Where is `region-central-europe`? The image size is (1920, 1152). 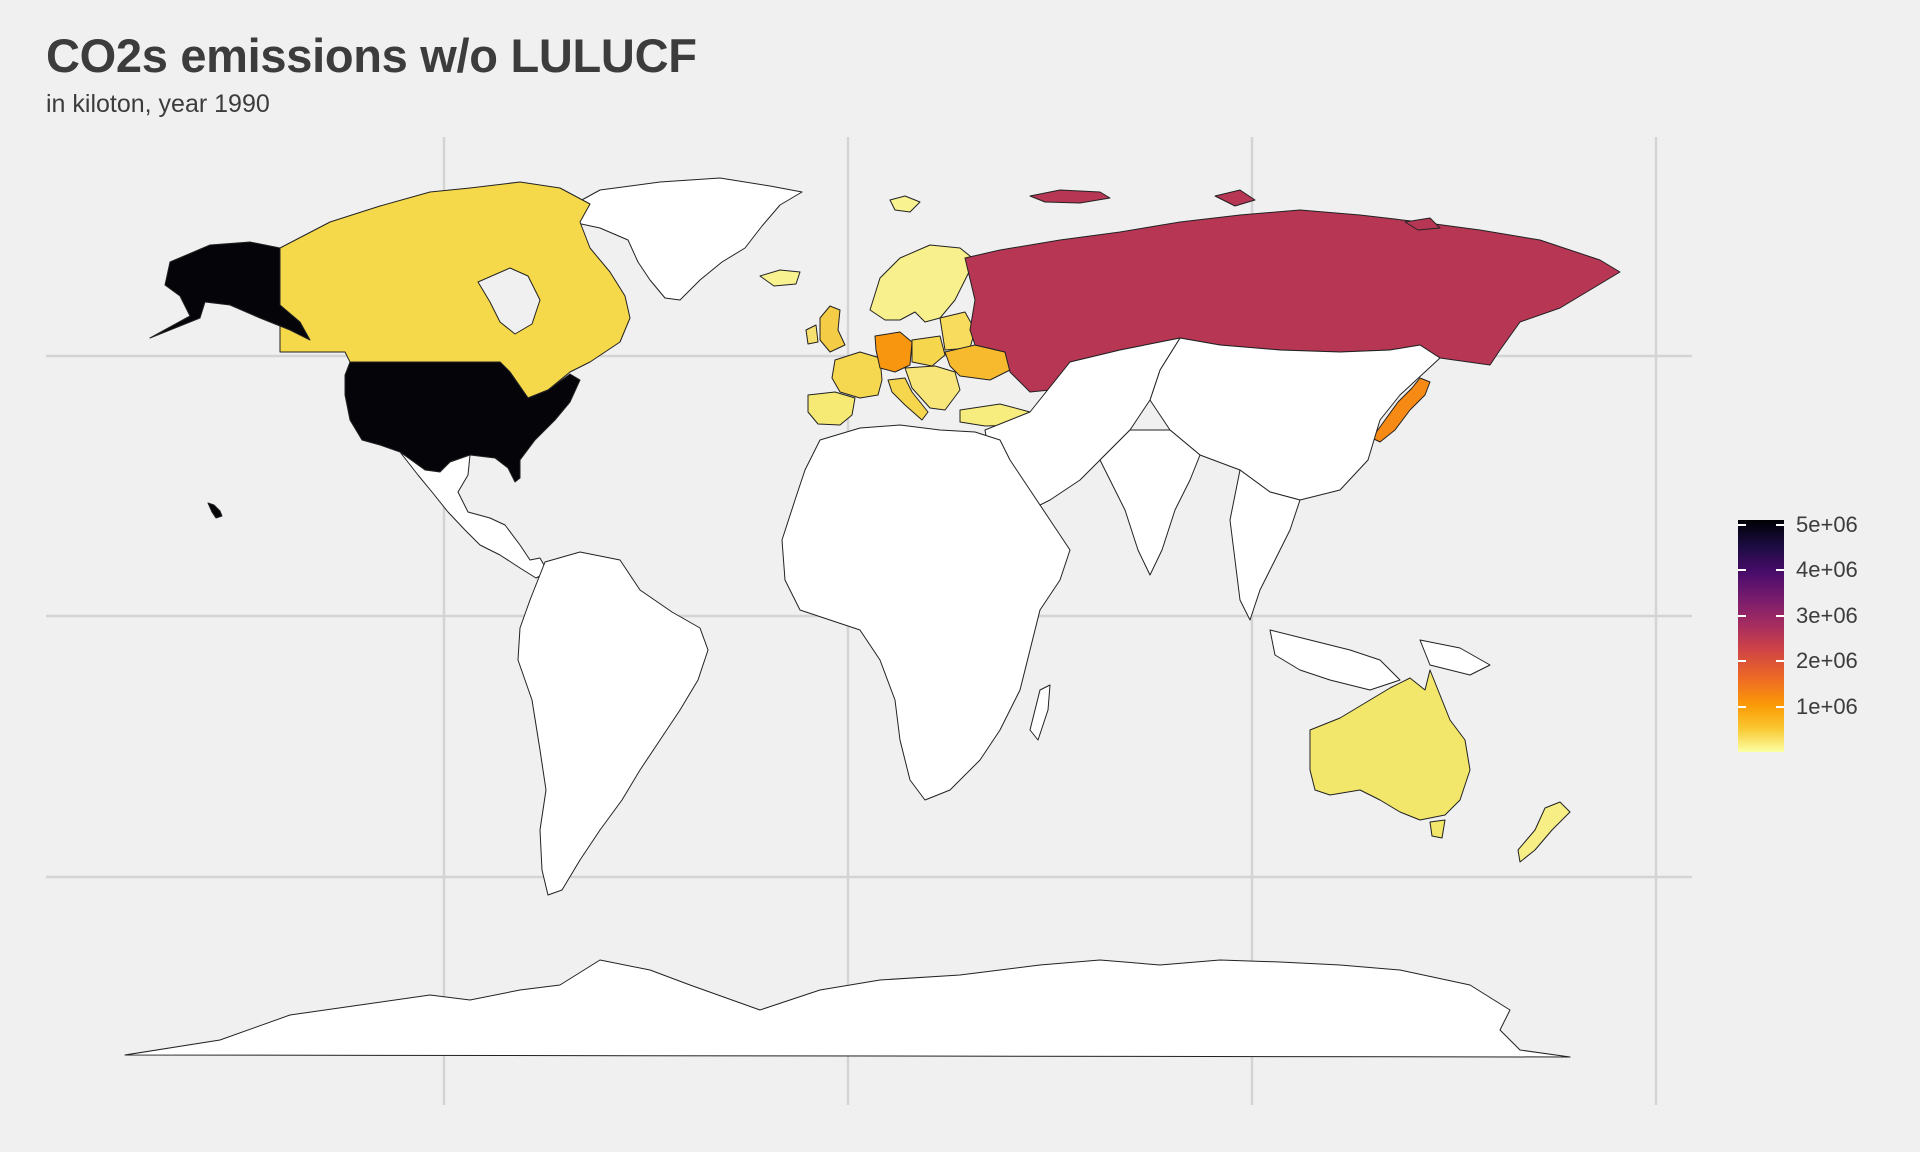 region-central-europe is located at coordinates (932, 388).